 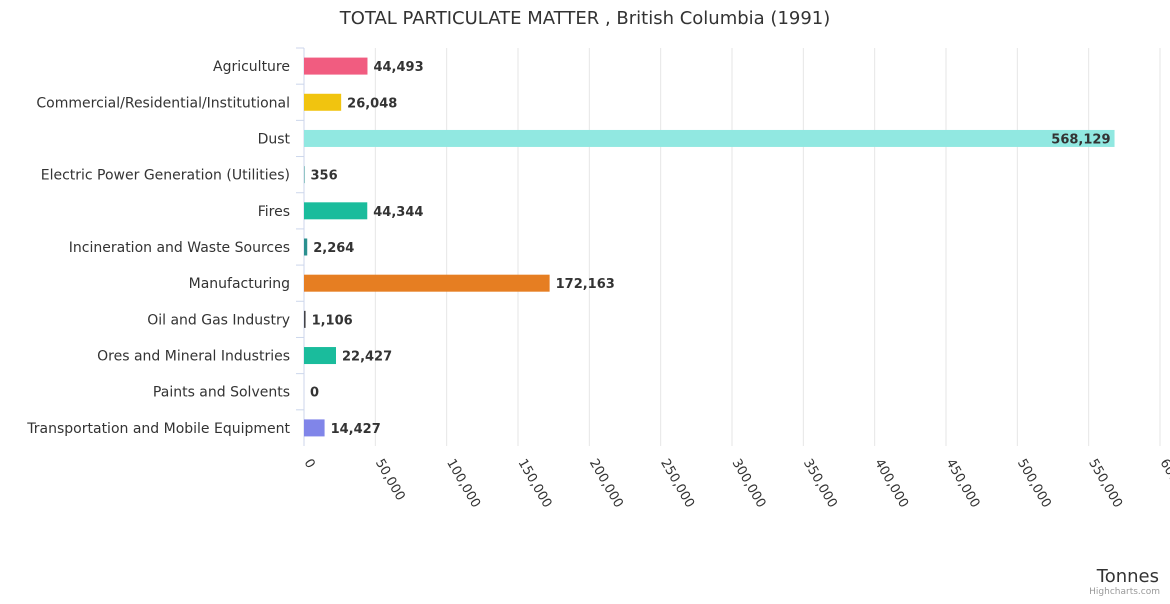 I want to click on data-label: 356, so click(x=324, y=176).